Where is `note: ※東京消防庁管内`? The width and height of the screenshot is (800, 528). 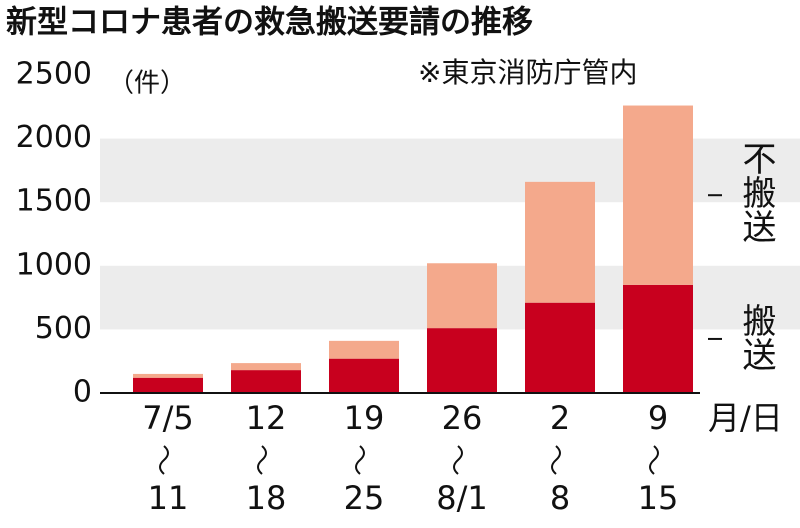
note: ※東京消防庁管内 is located at coordinates (527, 72).